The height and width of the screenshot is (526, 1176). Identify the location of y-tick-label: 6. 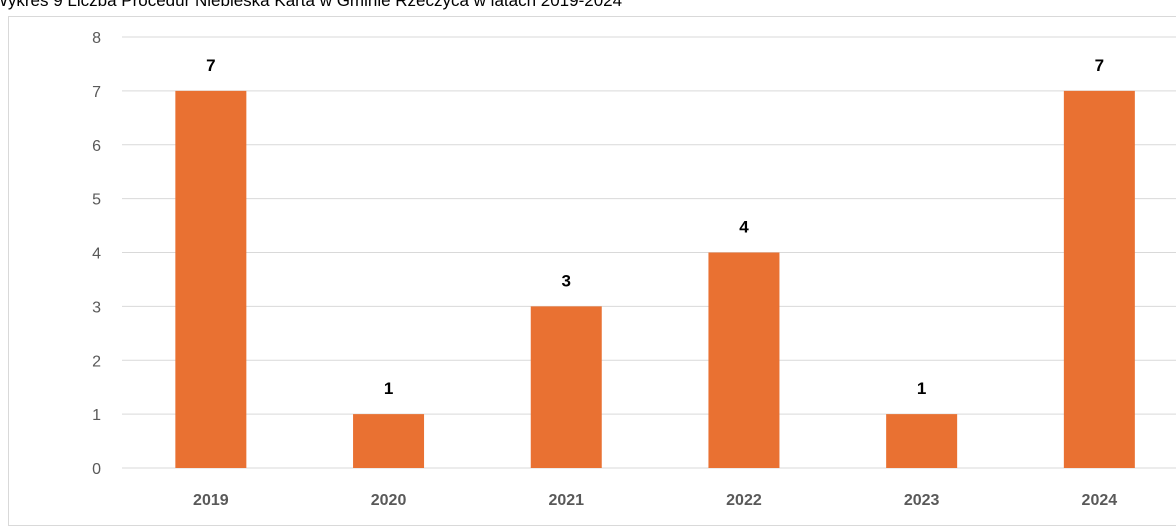
(96, 146).